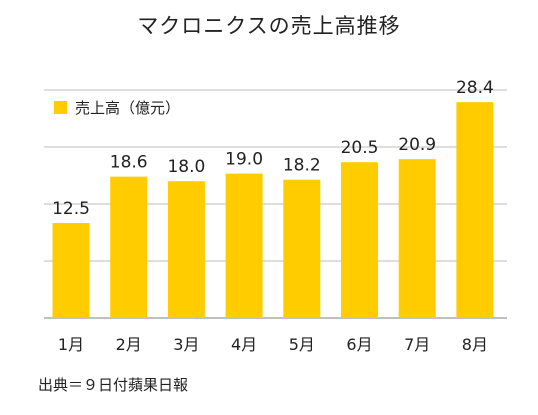  Describe the element at coordinates (244, 160) in the screenshot. I see `data-label: 19.0` at that location.